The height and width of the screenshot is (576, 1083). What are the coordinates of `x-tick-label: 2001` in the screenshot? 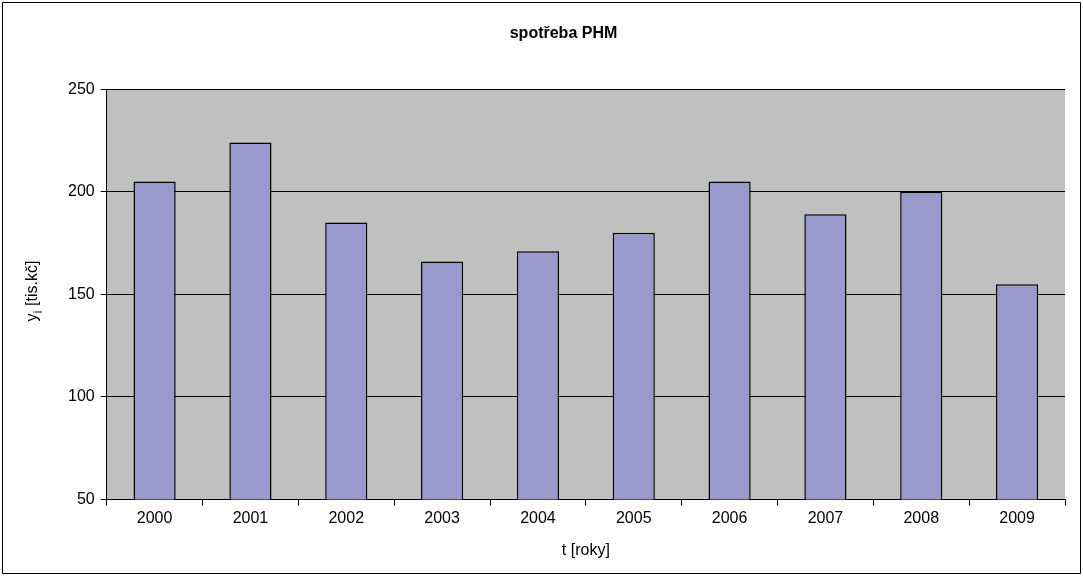 It's located at (250, 517).